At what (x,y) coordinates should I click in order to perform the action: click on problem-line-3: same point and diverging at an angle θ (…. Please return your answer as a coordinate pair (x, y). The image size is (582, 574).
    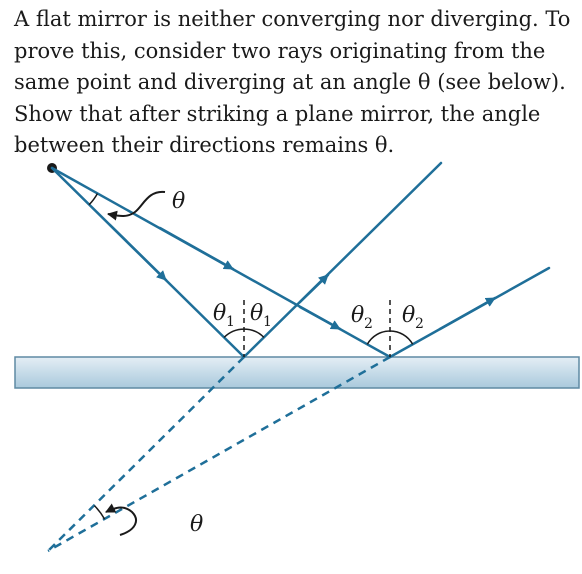
    Looking at the image, I should click on (290, 82).